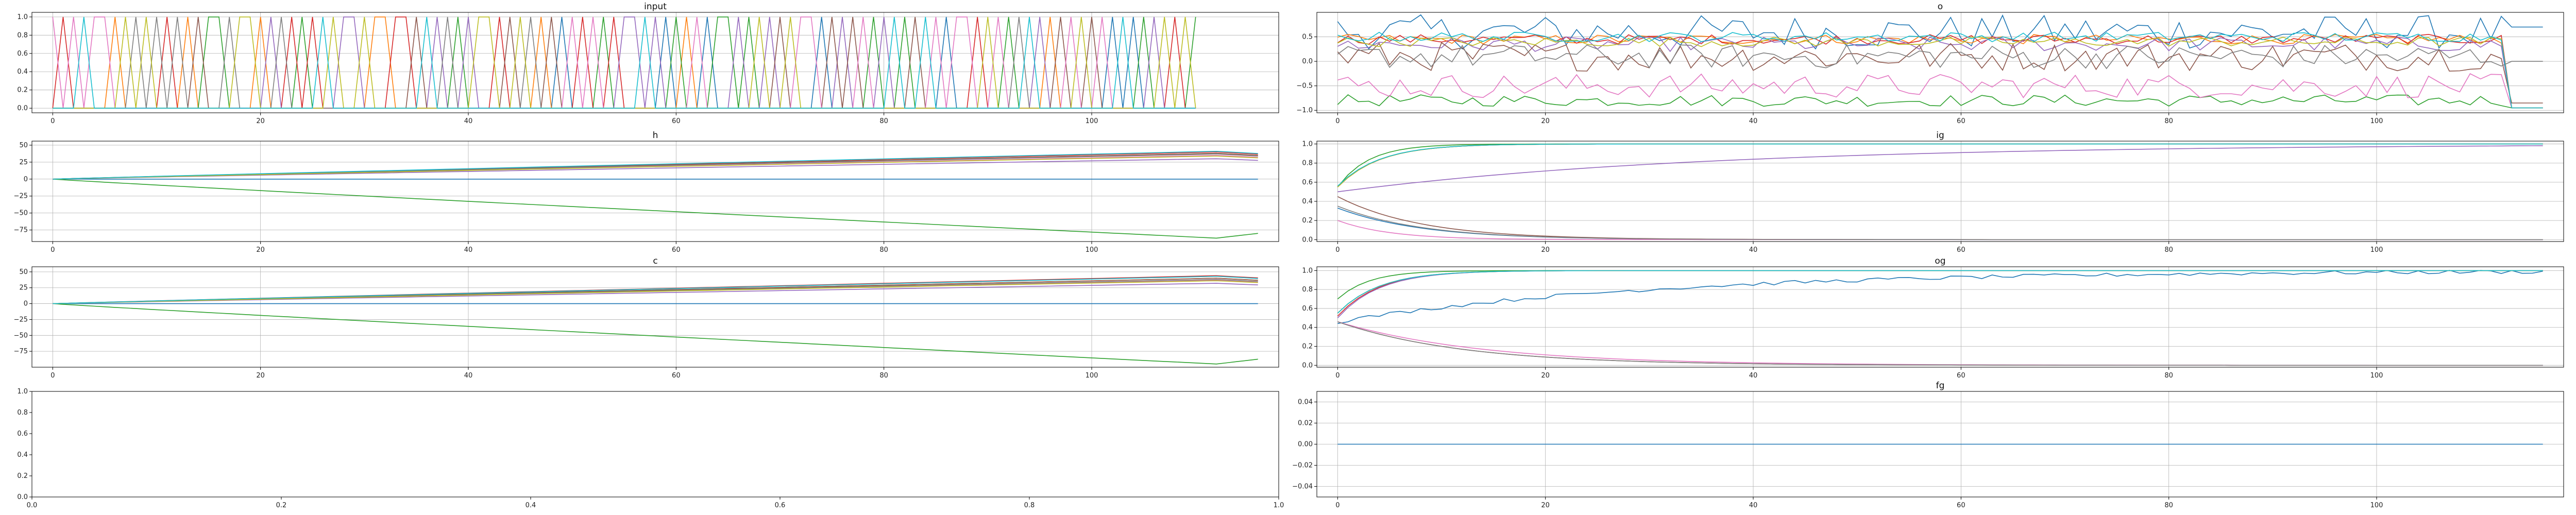 The image size is (2576, 515). I want to click on panel-ig: 0 20 40 60 80 100 0.0 0.2 0.4 0.6 0.8 1.0 ig, so click(1933, 192).